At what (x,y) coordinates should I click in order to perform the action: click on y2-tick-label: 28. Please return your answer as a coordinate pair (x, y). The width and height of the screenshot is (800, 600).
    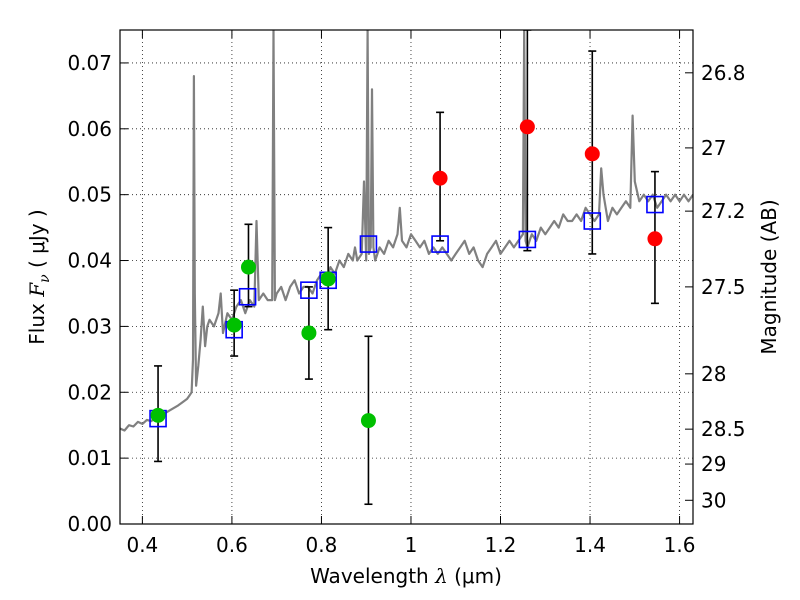
    Looking at the image, I should click on (713, 374).